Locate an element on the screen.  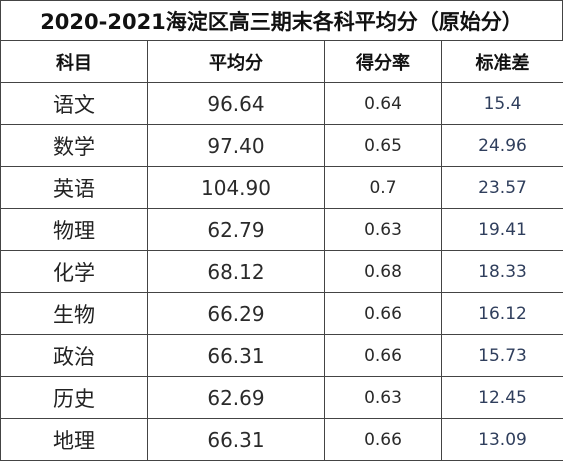
std-dev-cell: 19.41 is located at coordinates (502, 230).